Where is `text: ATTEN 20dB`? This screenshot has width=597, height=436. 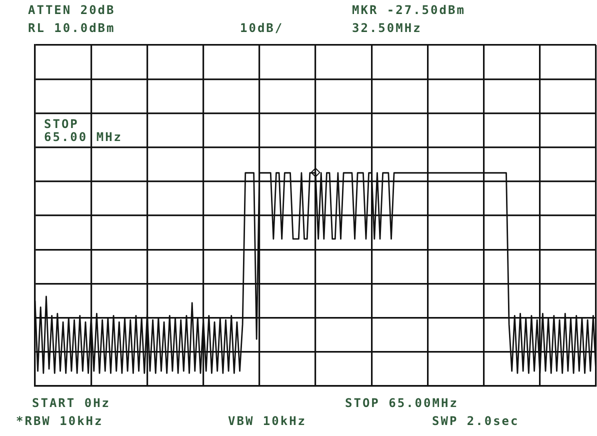 text: ATTEN 20dB is located at coordinates (72, 10).